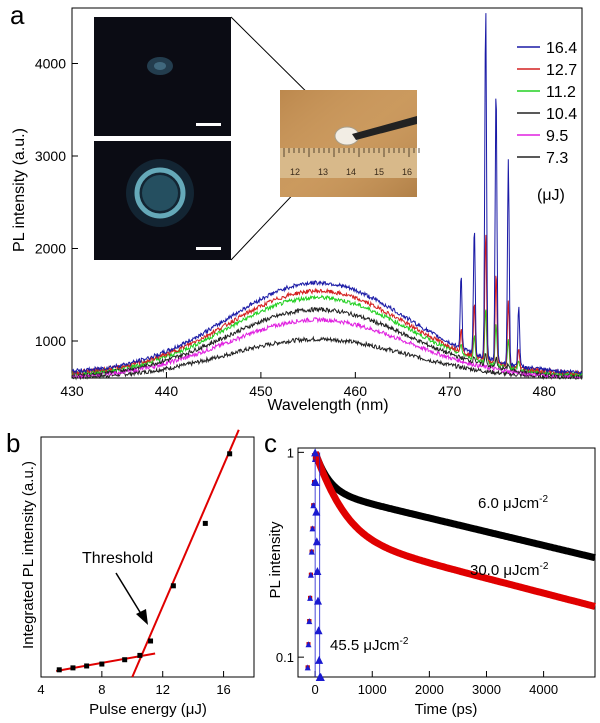 This screenshot has height=723, width=600. Describe the element at coordinates (557, 158) in the screenshot. I see `legend-label: 7.3` at that location.